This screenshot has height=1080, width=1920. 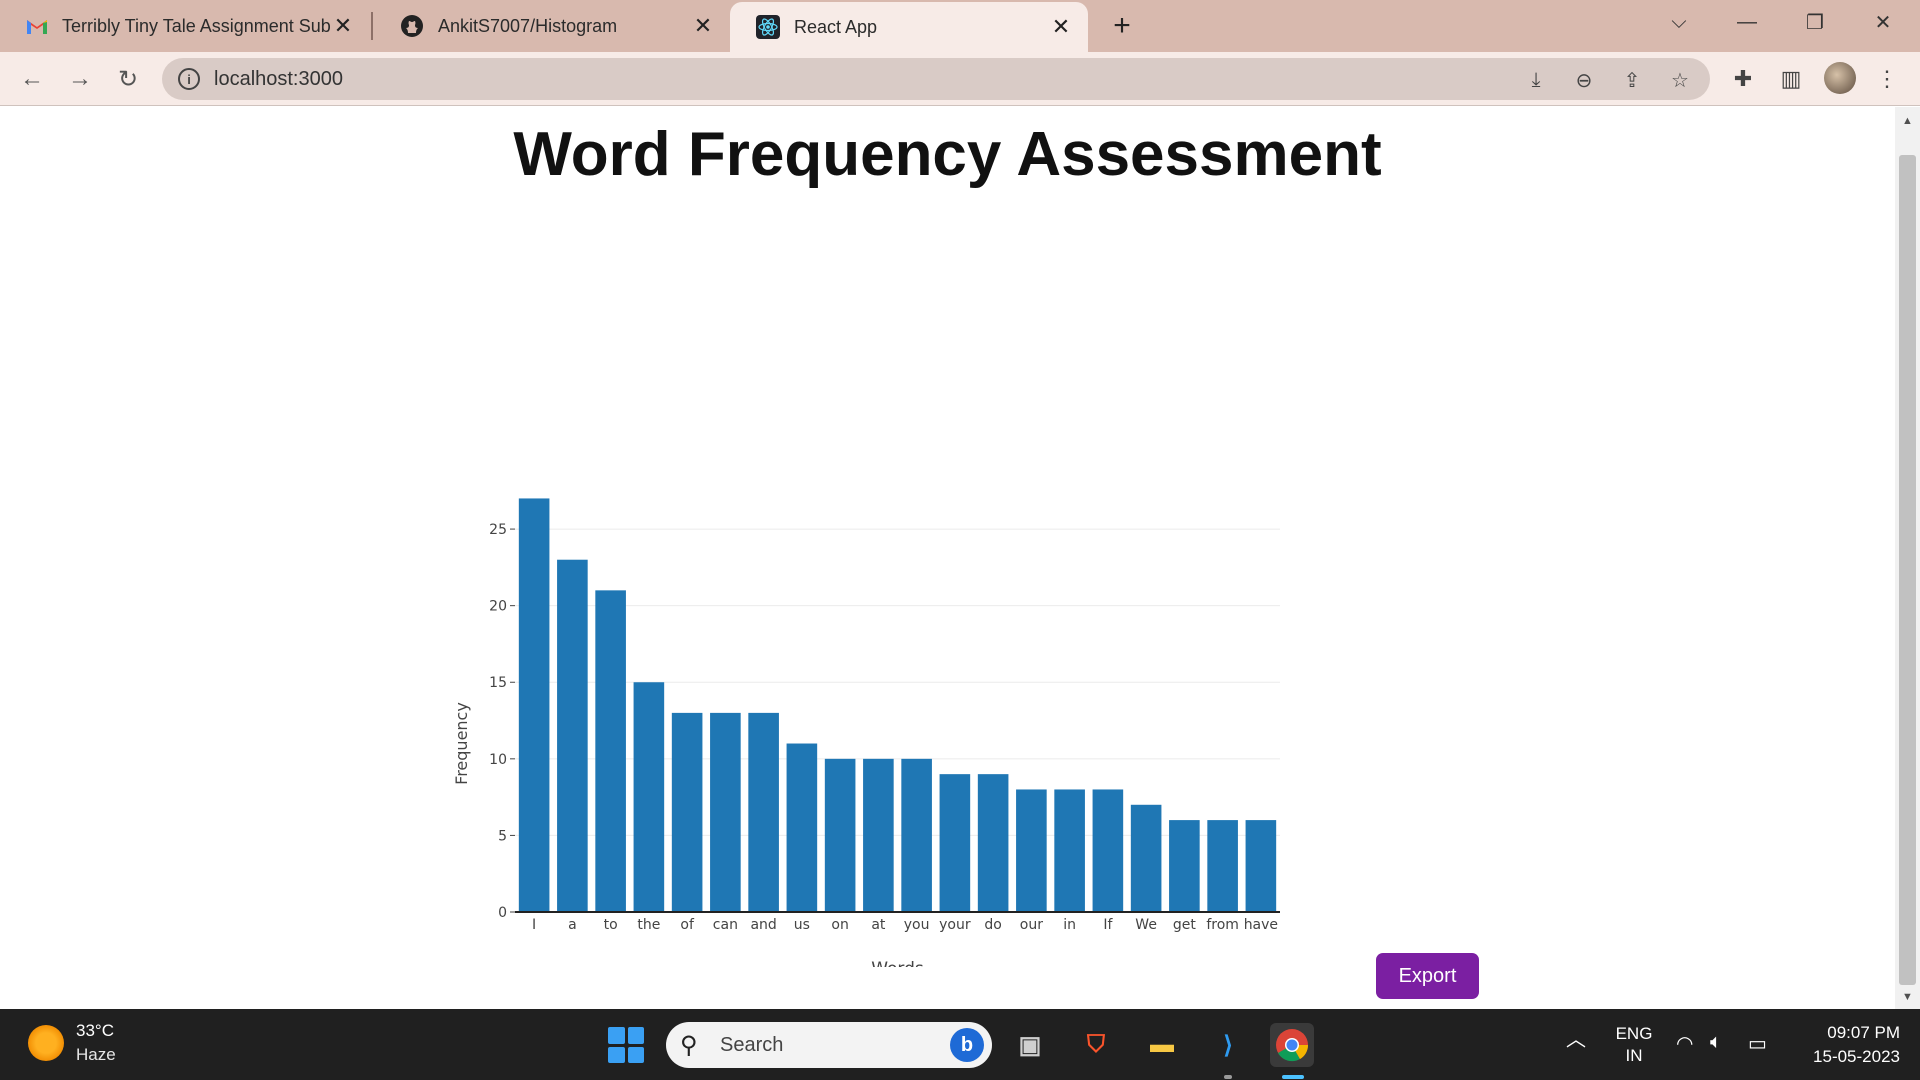 What do you see at coordinates (196, 25) in the screenshot?
I see `tab-title: Terribly Tiny Tale Assignment Sub` at bounding box center [196, 25].